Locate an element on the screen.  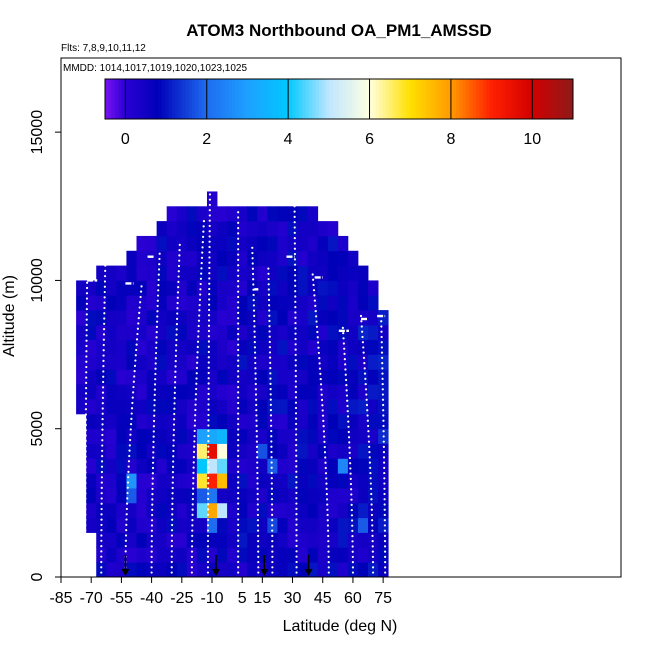
x-tick-label: 45 is located at coordinates (323, 598).